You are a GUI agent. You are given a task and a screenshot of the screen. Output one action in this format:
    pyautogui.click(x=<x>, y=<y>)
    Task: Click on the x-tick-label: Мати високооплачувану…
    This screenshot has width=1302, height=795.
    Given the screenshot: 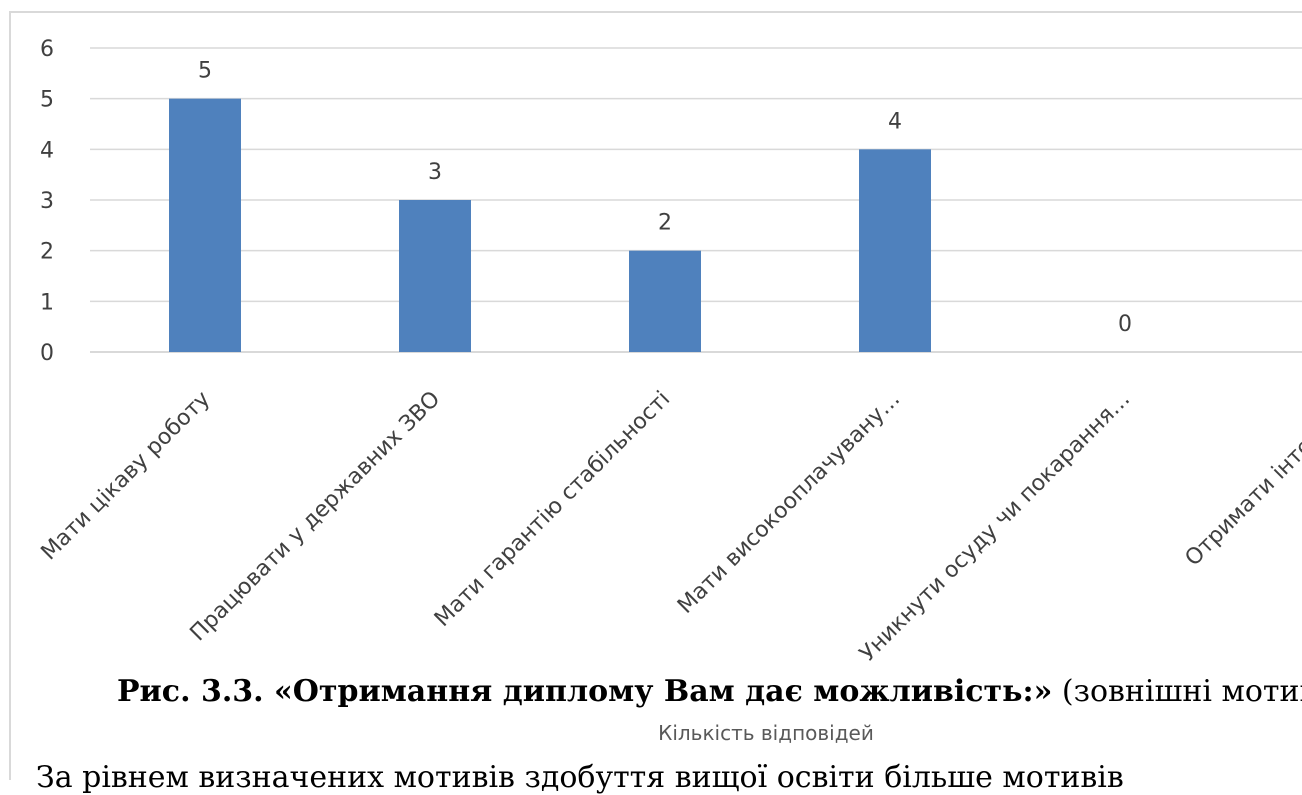 What is the action you would take?
    pyautogui.click(x=789, y=503)
    